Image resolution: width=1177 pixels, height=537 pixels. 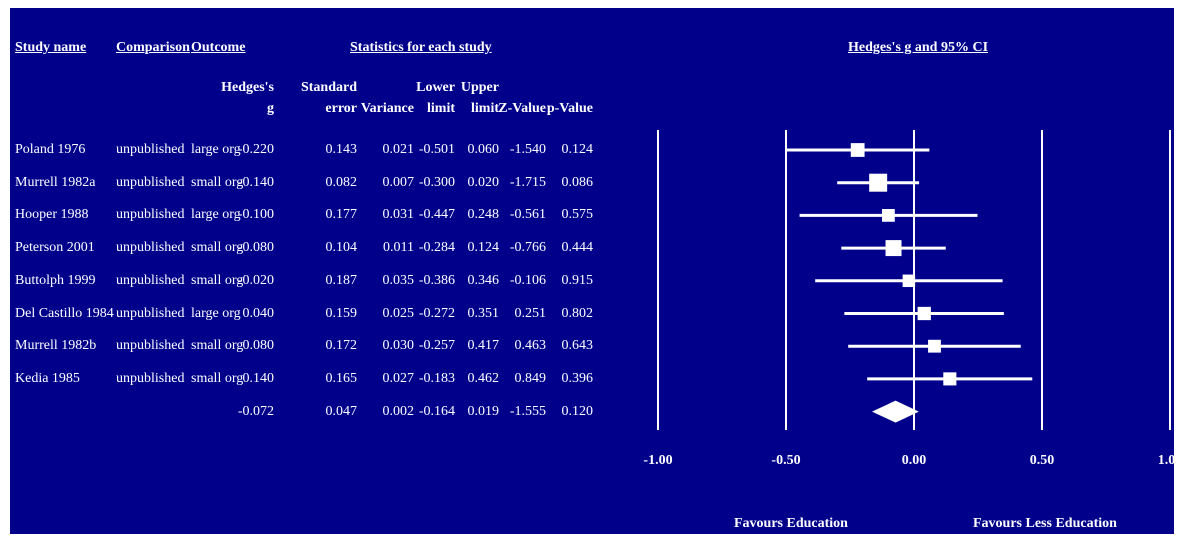 I want to click on cell-z-value: -0.766, so click(x=527, y=248).